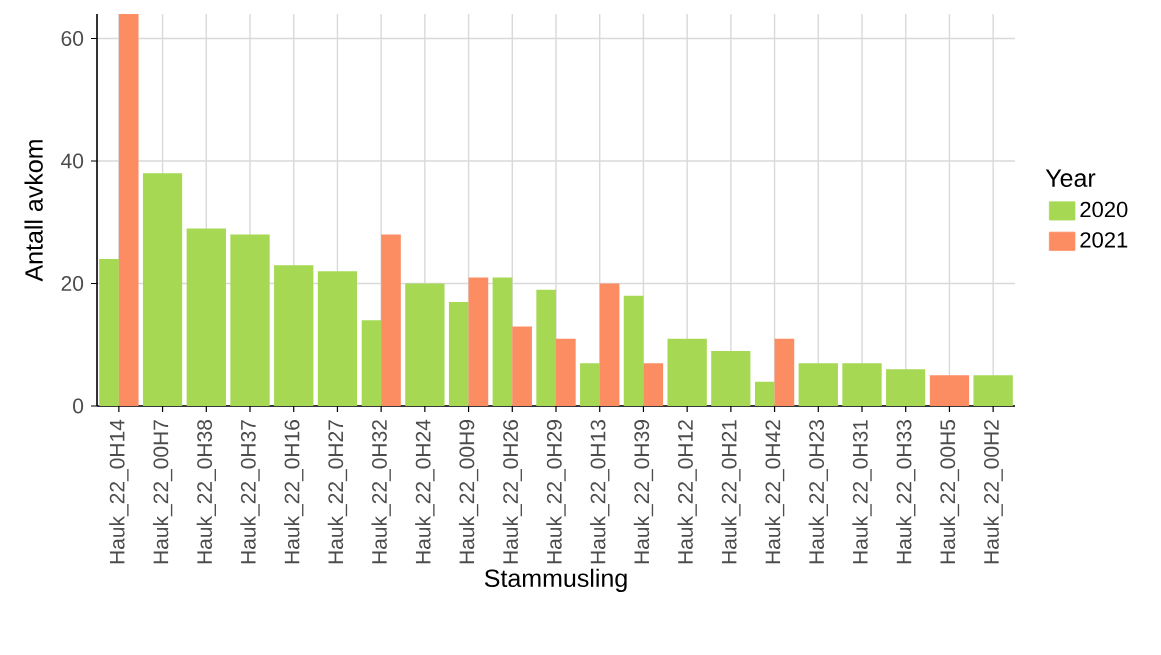 This screenshot has height=655, width=1161. What do you see at coordinates (555, 580) in the screenshot?
I see `x-axis-title: Stammusling` at bounding box center [555, 580].